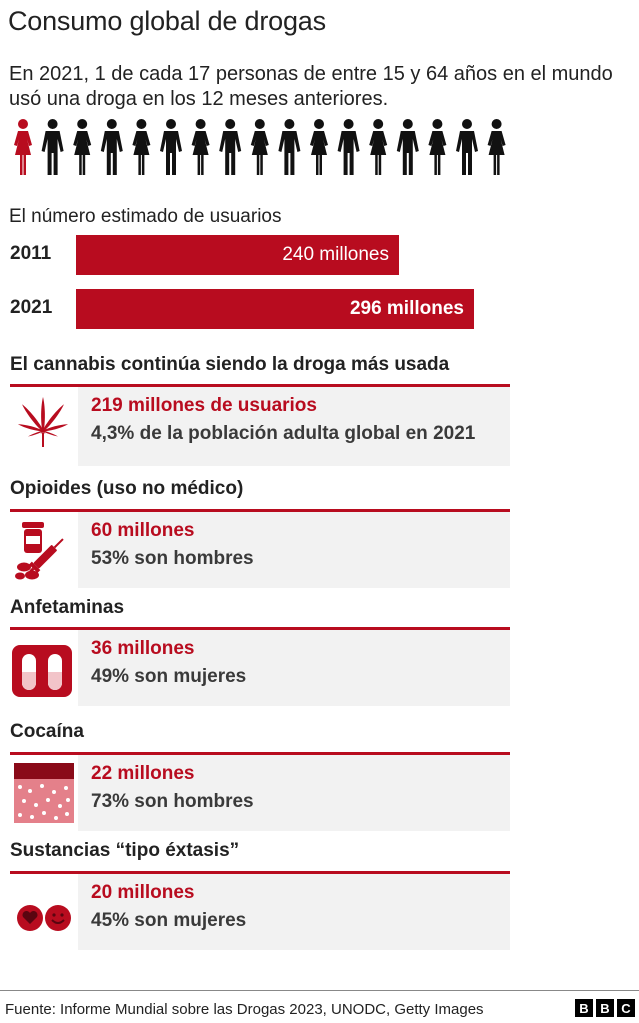  What do you see at coordinates (260, 548) in the screenshot?
I see `card-opioids: 60 millones 53% son hombres` at bounding box center [260, 548].